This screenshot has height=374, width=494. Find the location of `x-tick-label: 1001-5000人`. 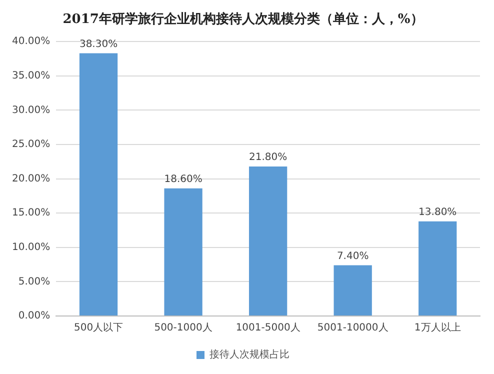

x-tick-label: 1001-5000人 is located at coordinates (268, 328).